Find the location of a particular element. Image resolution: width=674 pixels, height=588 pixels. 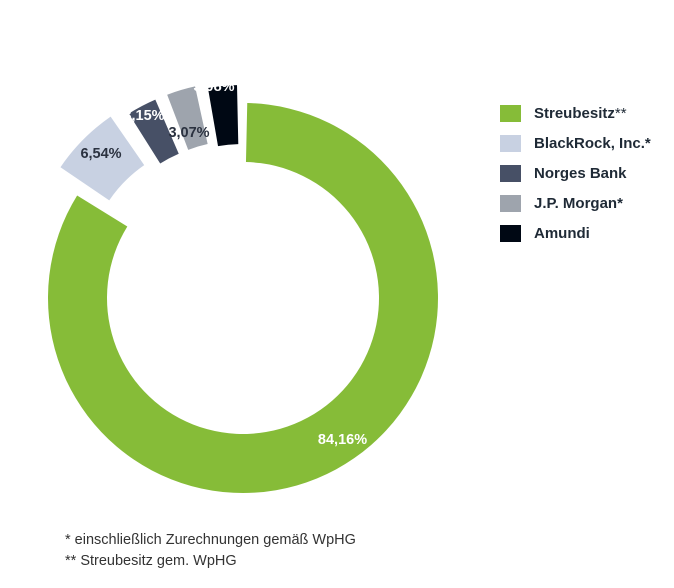

data-label-amundi: 3,08% is located at coordinates (213, 87).